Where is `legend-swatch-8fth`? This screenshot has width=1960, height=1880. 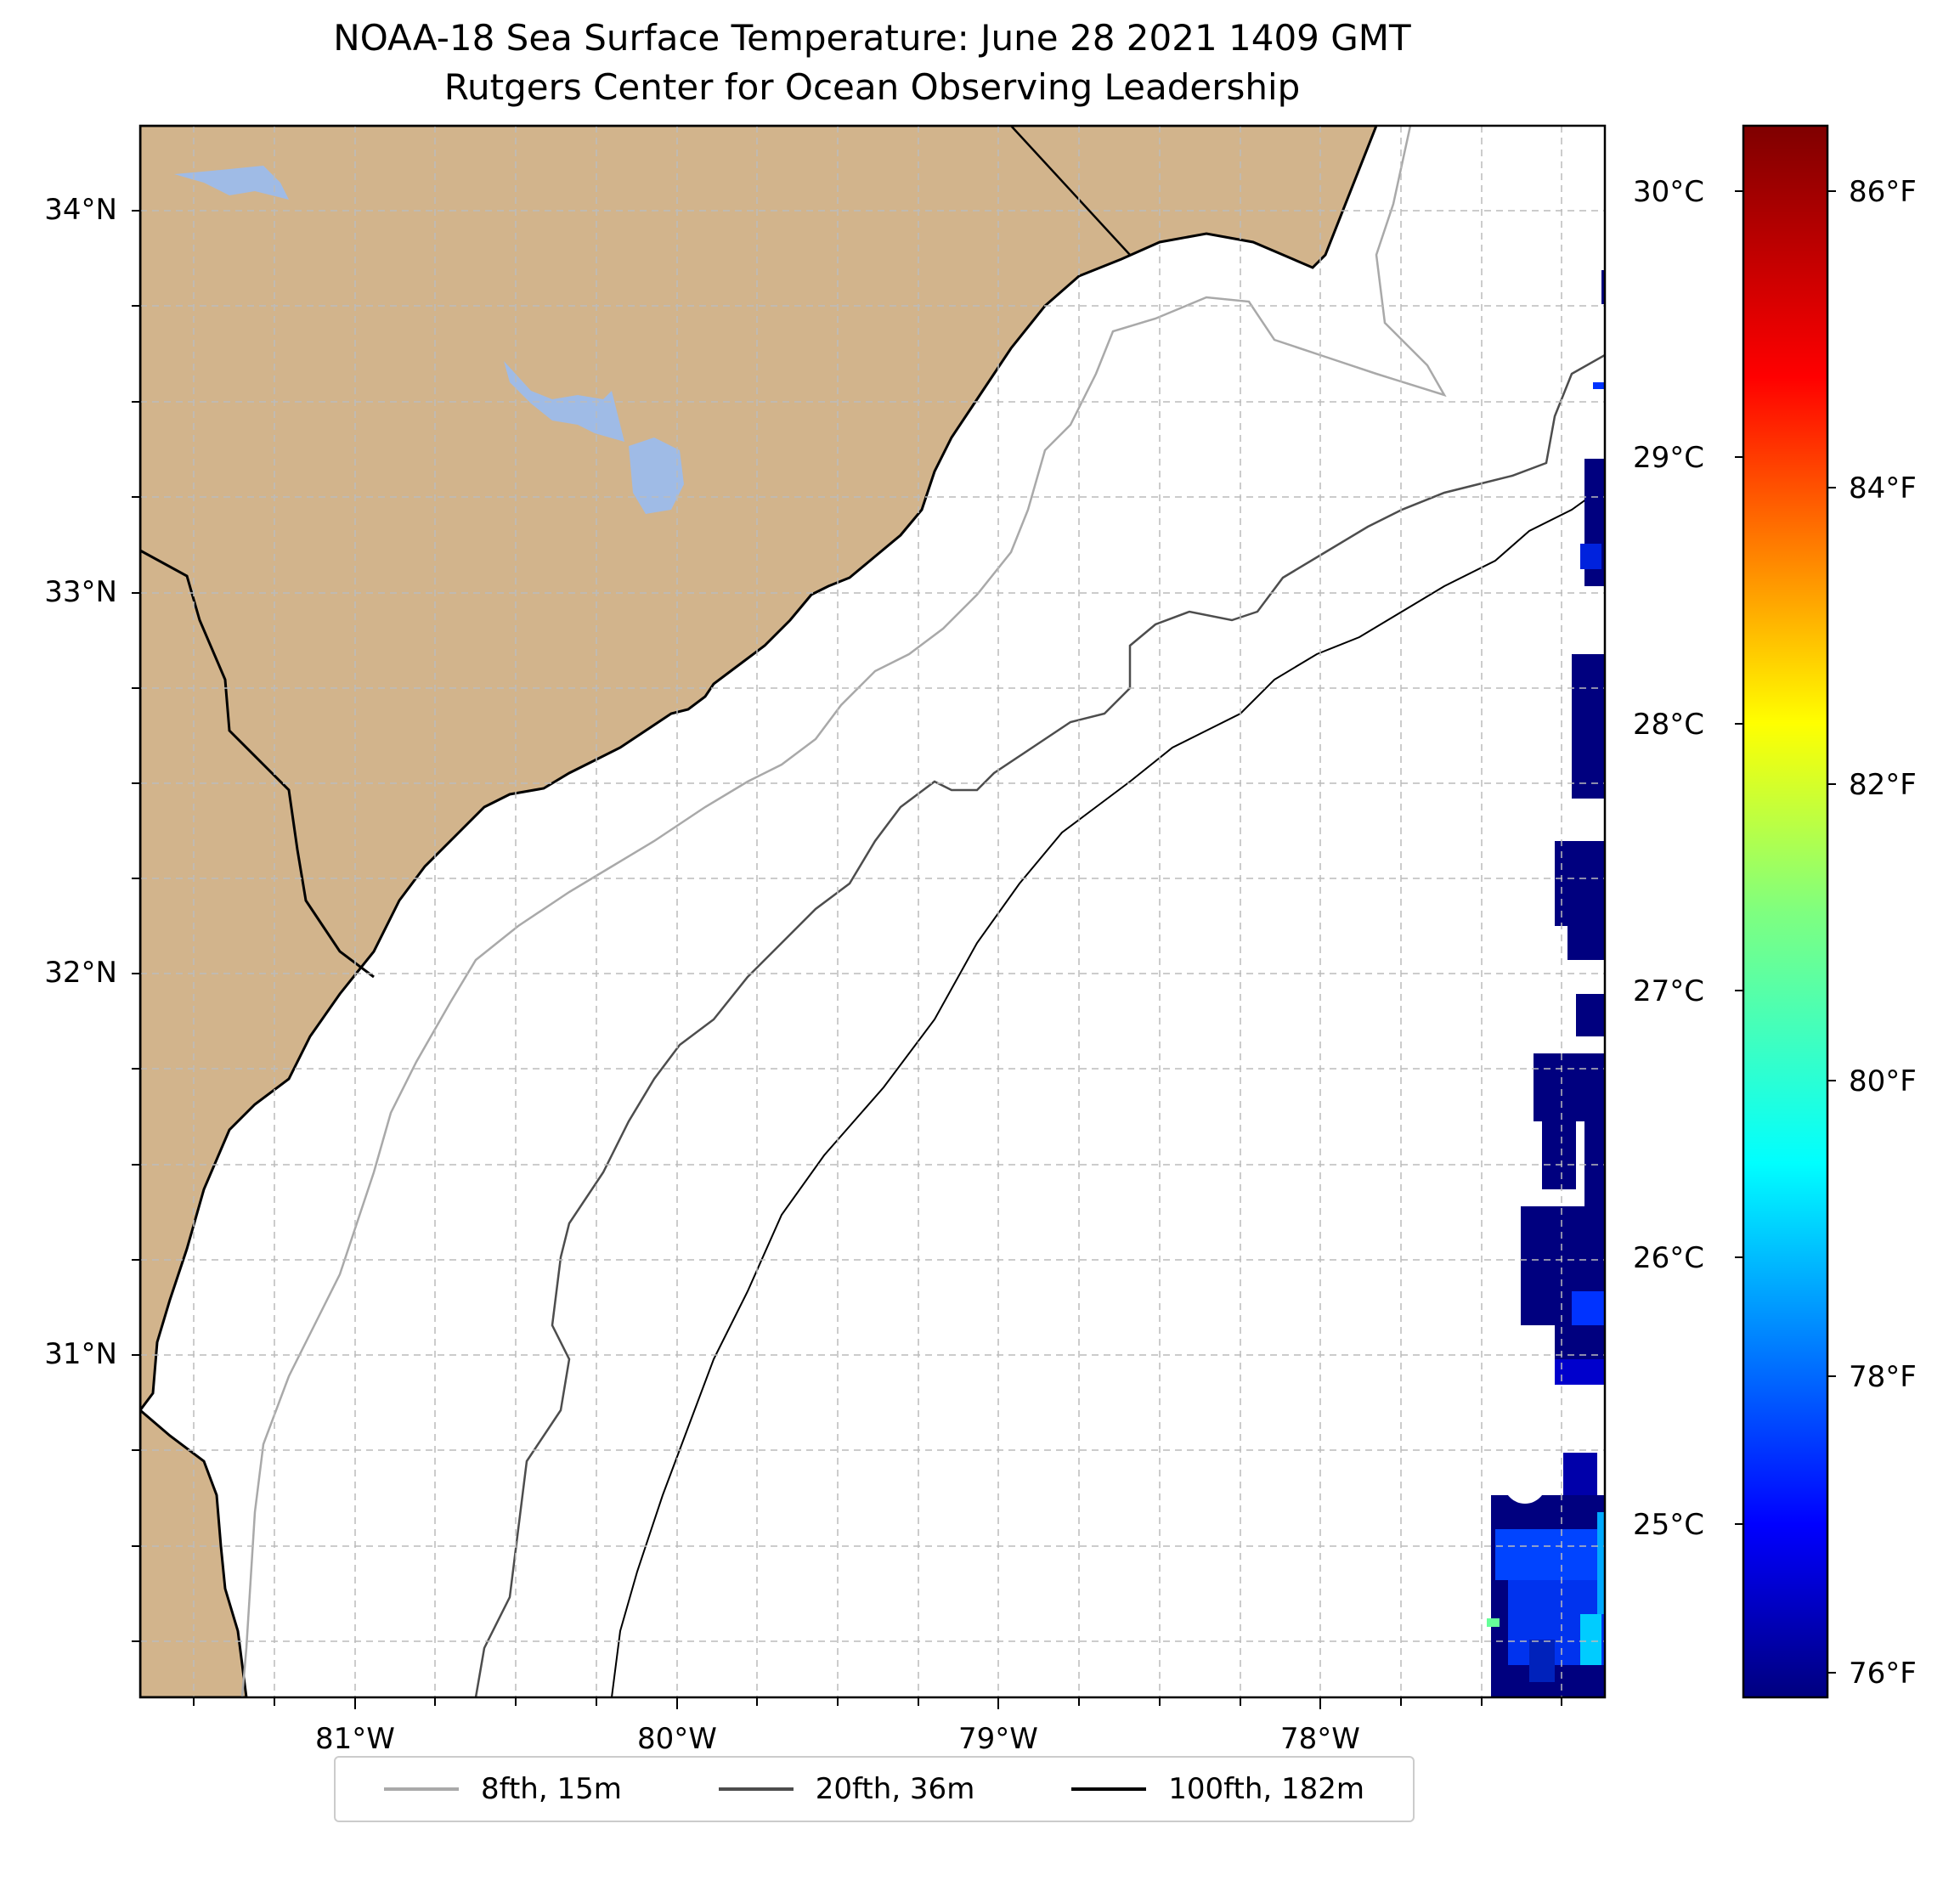
legend-swatch-8fth is located at coordinates (421, 1789).